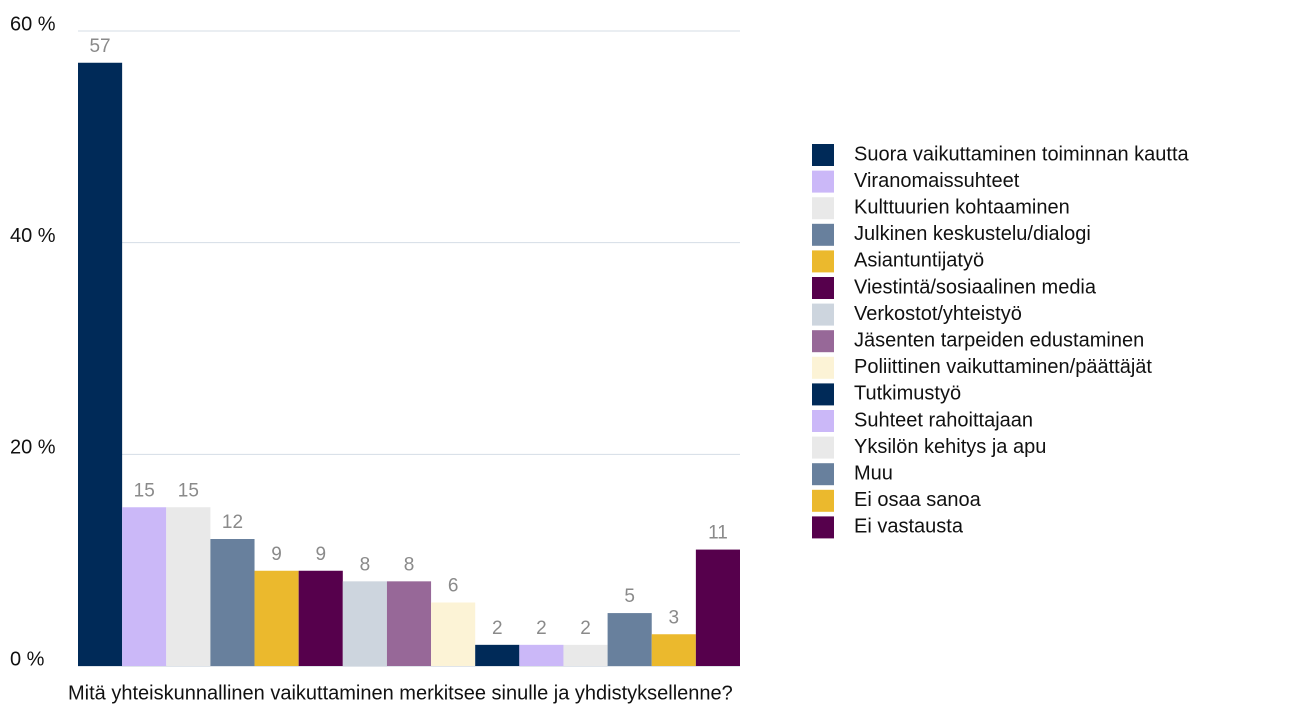 This screenshot has width=1290, height=711. What do you see at coordinates (1003, 367) in the screenshot?
I see `legend-label: Poliittinen vaikuttaminen/päättäjät` at bounding box center [1003, 367].